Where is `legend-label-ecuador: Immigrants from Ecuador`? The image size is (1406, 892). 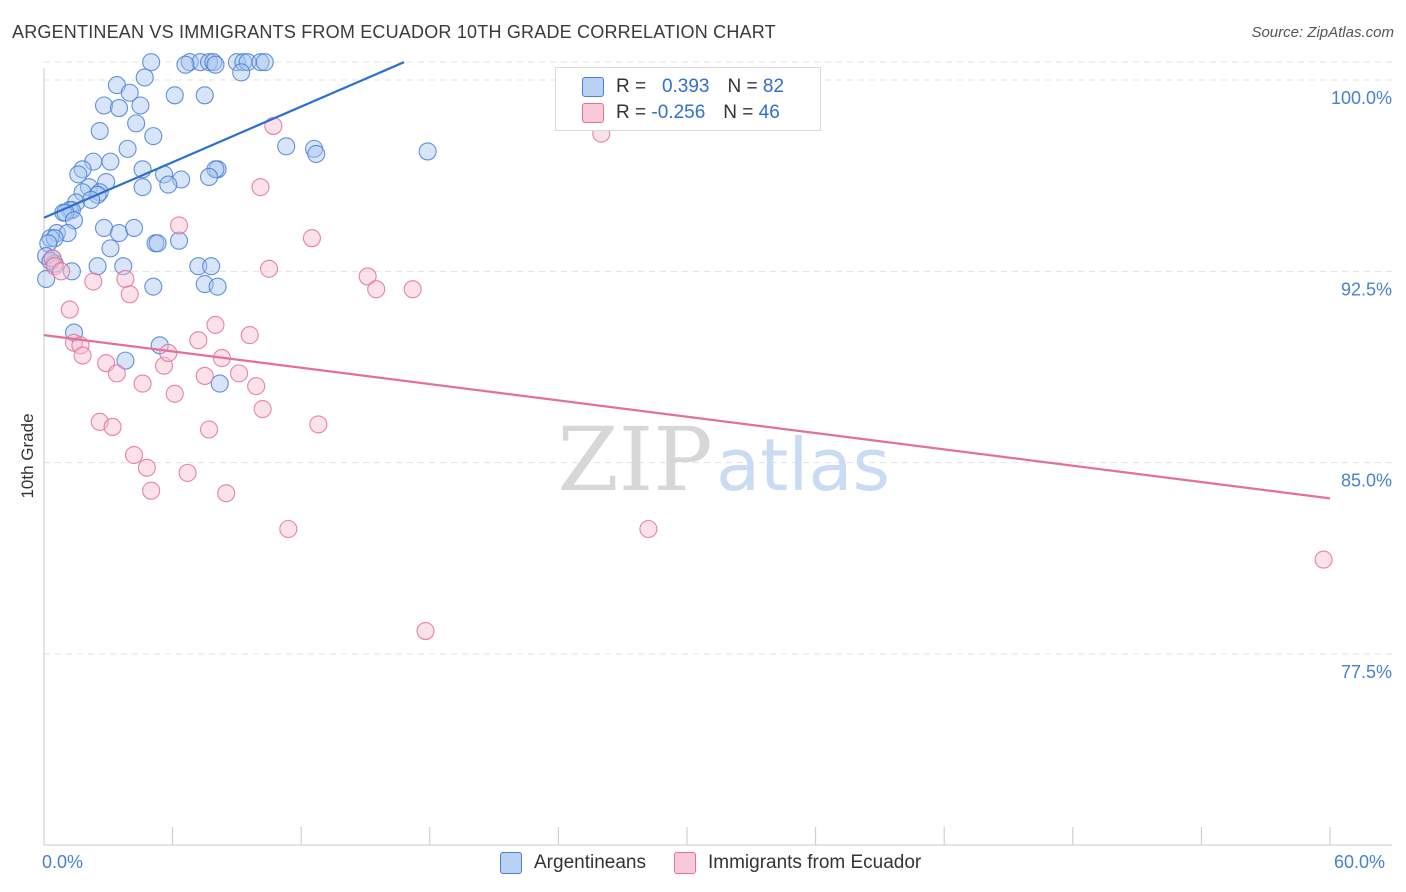
legend-label-ecuador: Immigrants from Ecuador is located at coordinates (814, 862).